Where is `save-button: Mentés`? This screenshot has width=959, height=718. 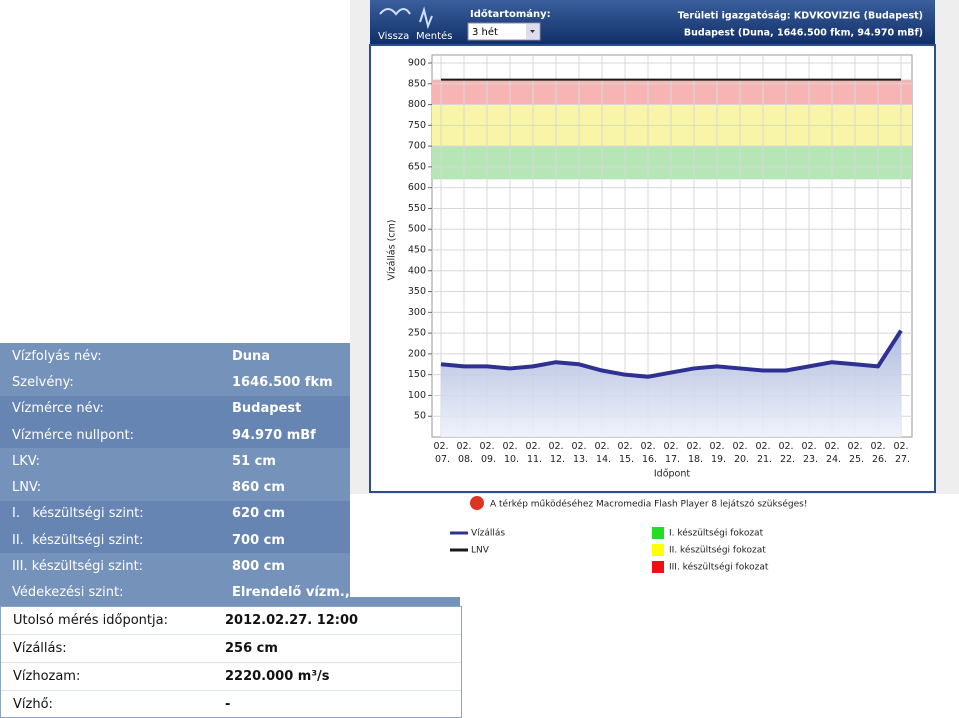 save-button: Mentés is located at coordinates (434, 24).